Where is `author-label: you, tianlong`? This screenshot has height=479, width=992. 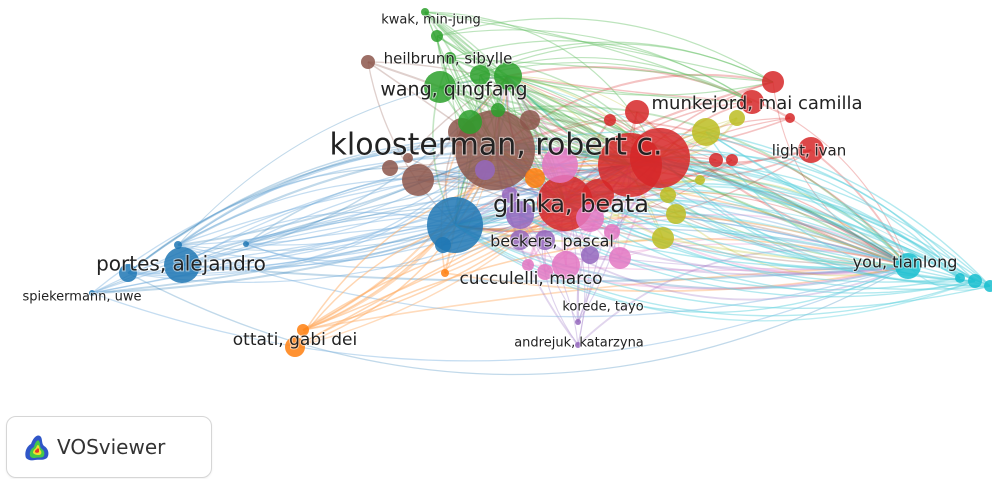
author-label: you, tianlong is located at coordinates (905, 262).